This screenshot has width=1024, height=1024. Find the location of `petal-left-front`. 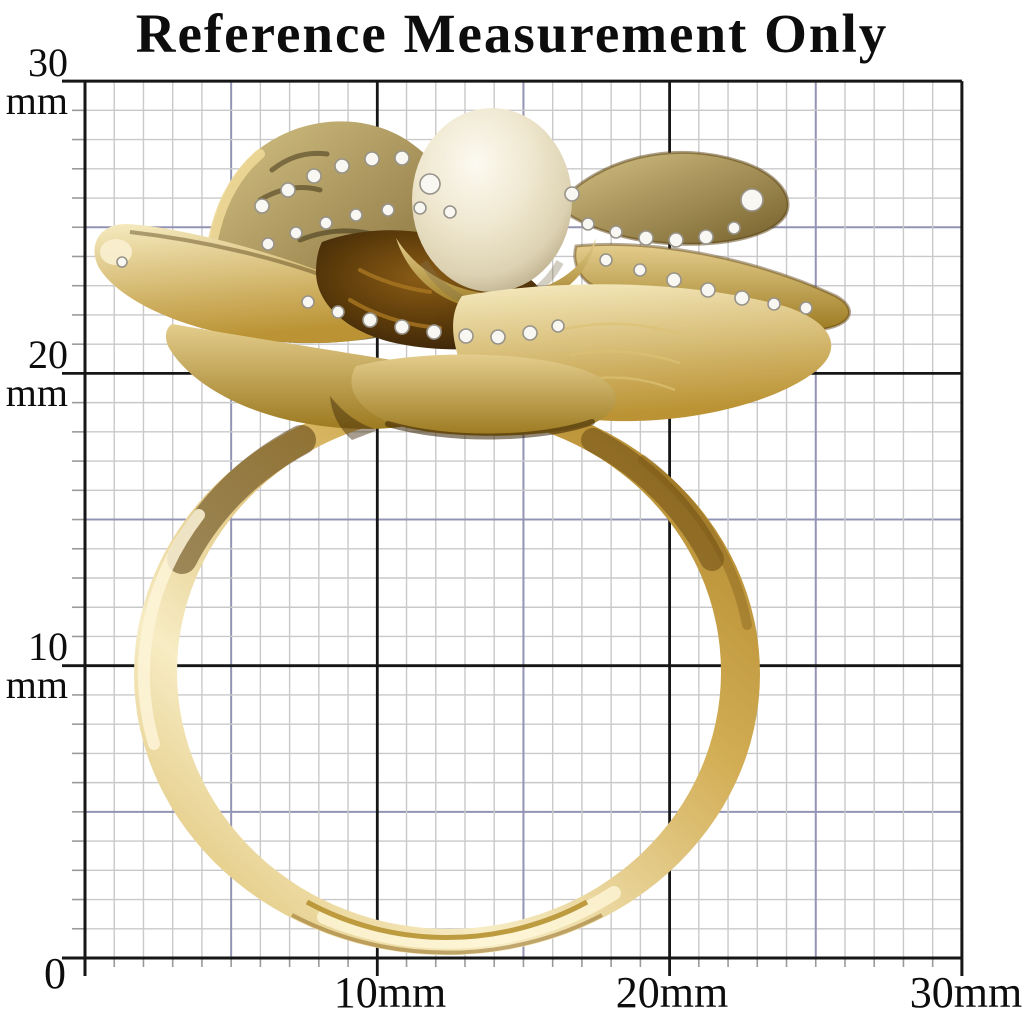

petal-left-front is located at coordinates (239, 284).